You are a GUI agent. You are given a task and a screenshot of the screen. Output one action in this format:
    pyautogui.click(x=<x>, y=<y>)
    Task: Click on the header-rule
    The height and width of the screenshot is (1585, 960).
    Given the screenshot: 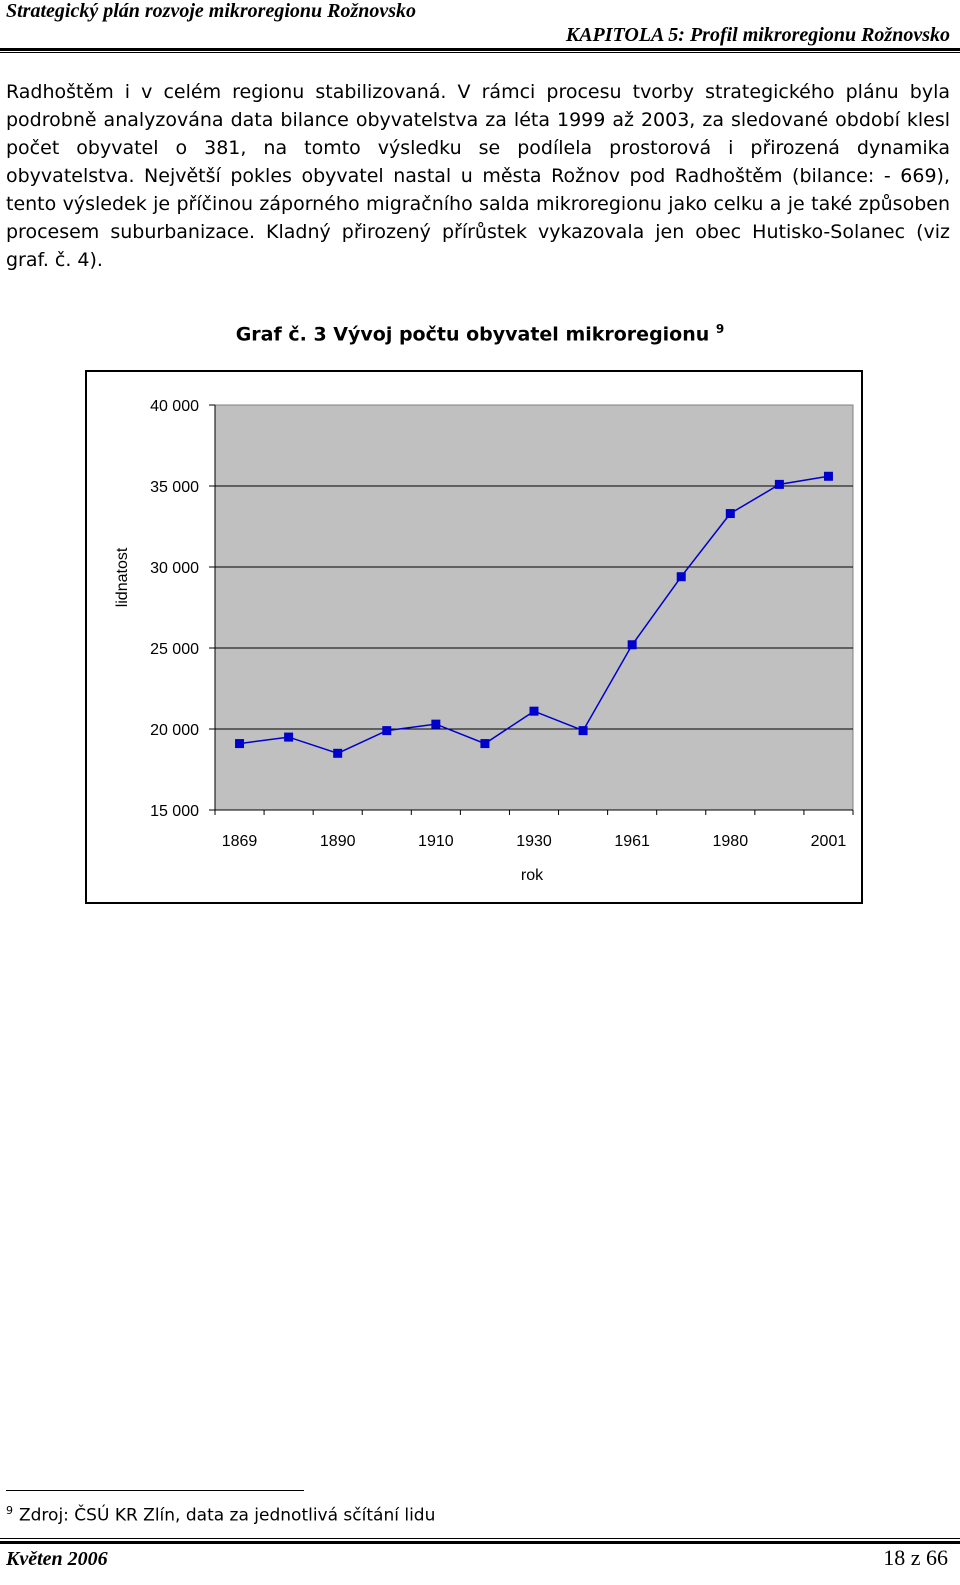 What is the action you would take?
    pyautogui.click(x=480, y=49)
    